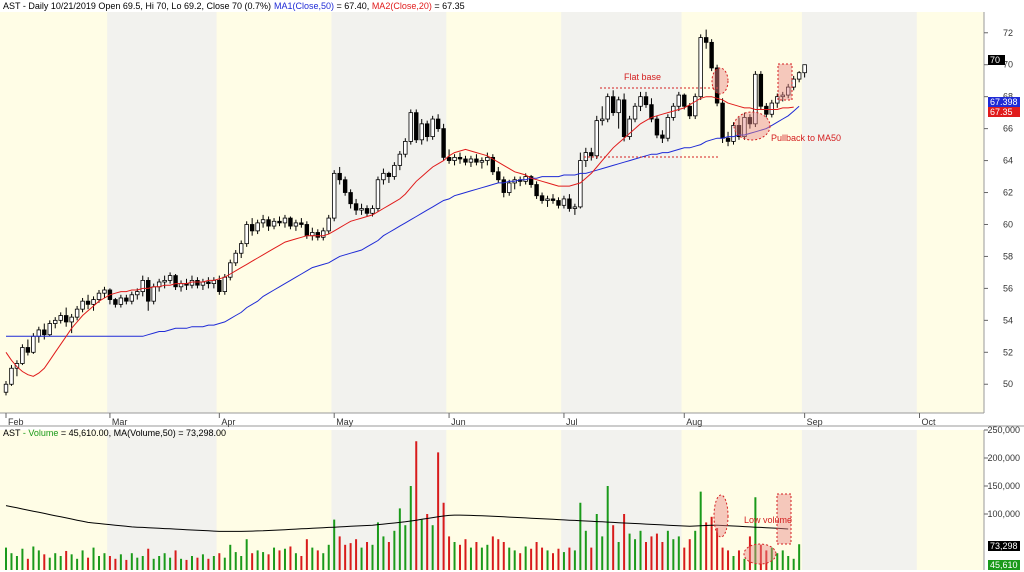  Describe the element at coordinates (1004, 565) in the screenshot. I see `volume-last-badge: 45,610` at that location.